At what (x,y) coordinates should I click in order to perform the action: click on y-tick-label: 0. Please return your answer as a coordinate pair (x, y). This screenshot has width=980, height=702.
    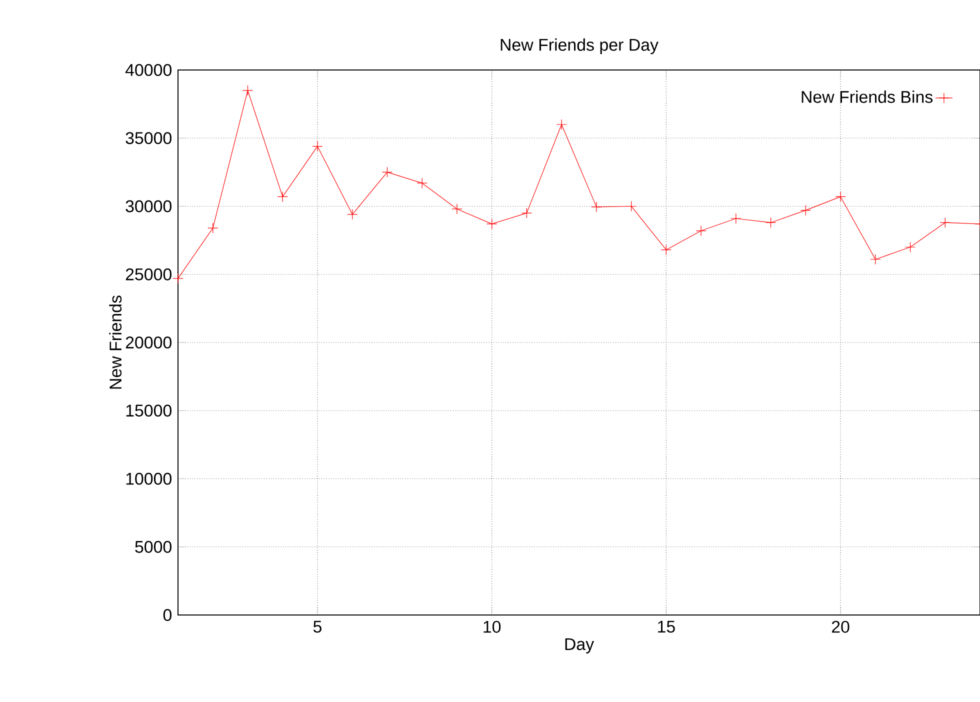
    Looking at the image, I should click on (167, 615).